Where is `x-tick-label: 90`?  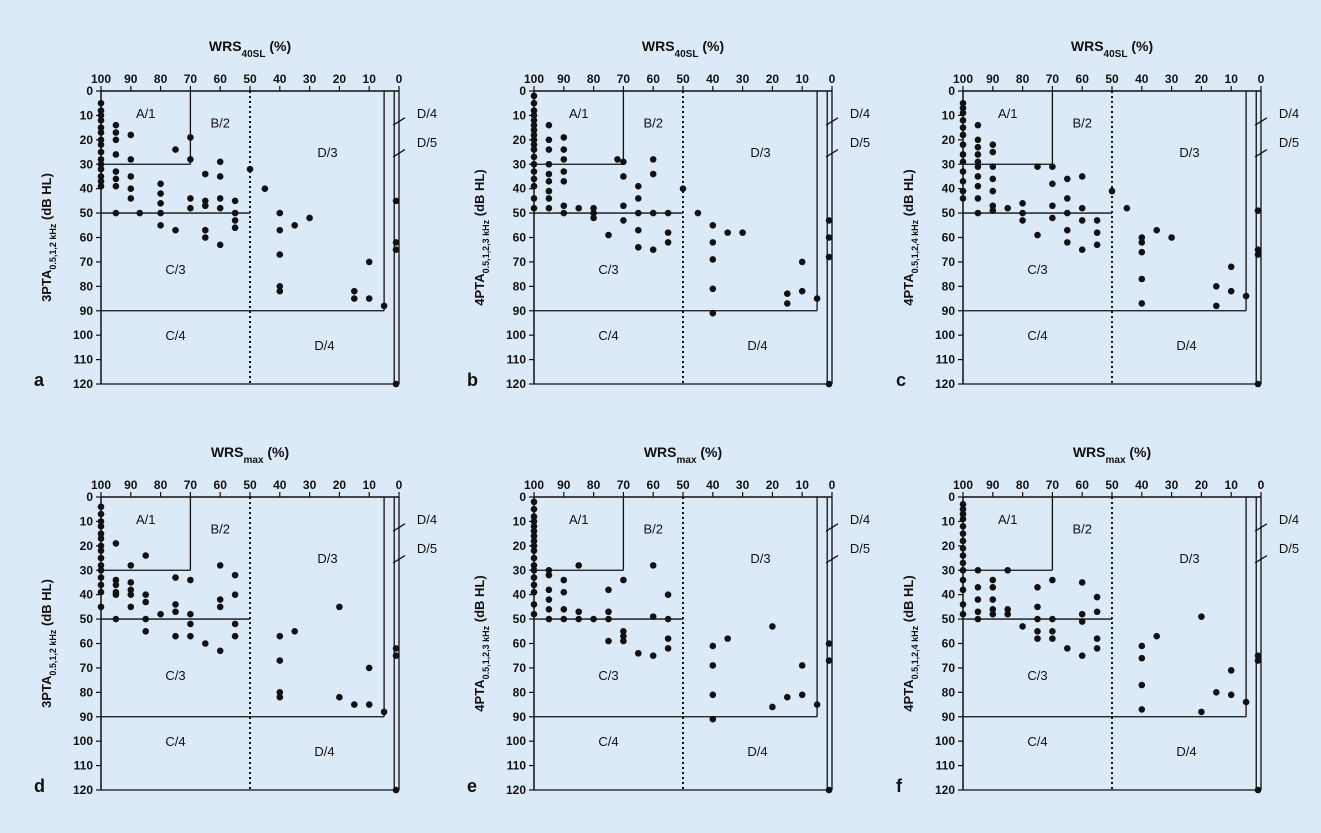 x-tick-label: 90 is located at coordinates (564, 485).